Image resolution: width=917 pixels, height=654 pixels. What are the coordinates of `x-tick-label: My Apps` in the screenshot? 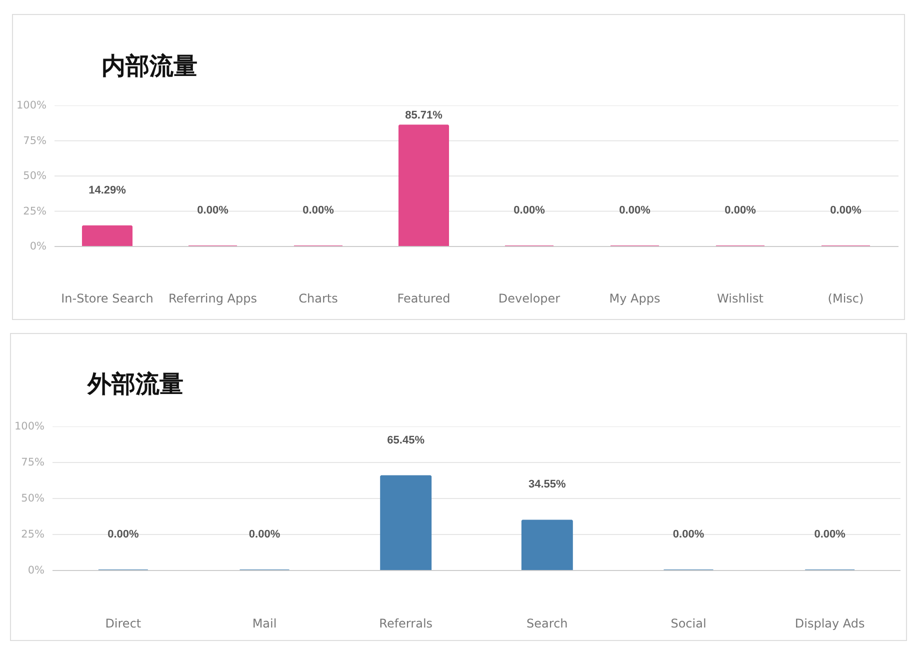 It's located at (634, 299).